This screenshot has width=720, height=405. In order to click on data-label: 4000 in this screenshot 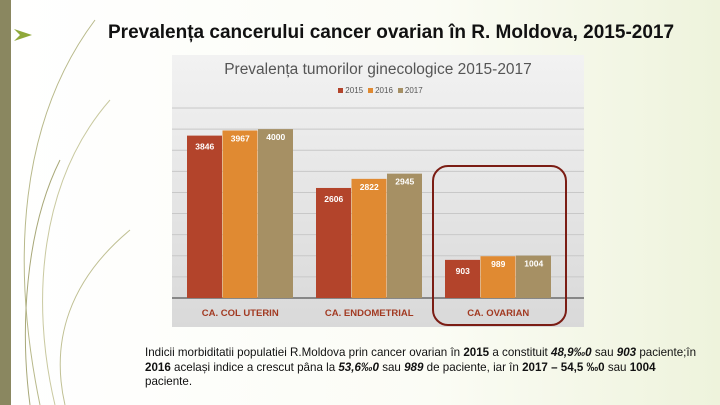, I will do `click(275, 137)`.